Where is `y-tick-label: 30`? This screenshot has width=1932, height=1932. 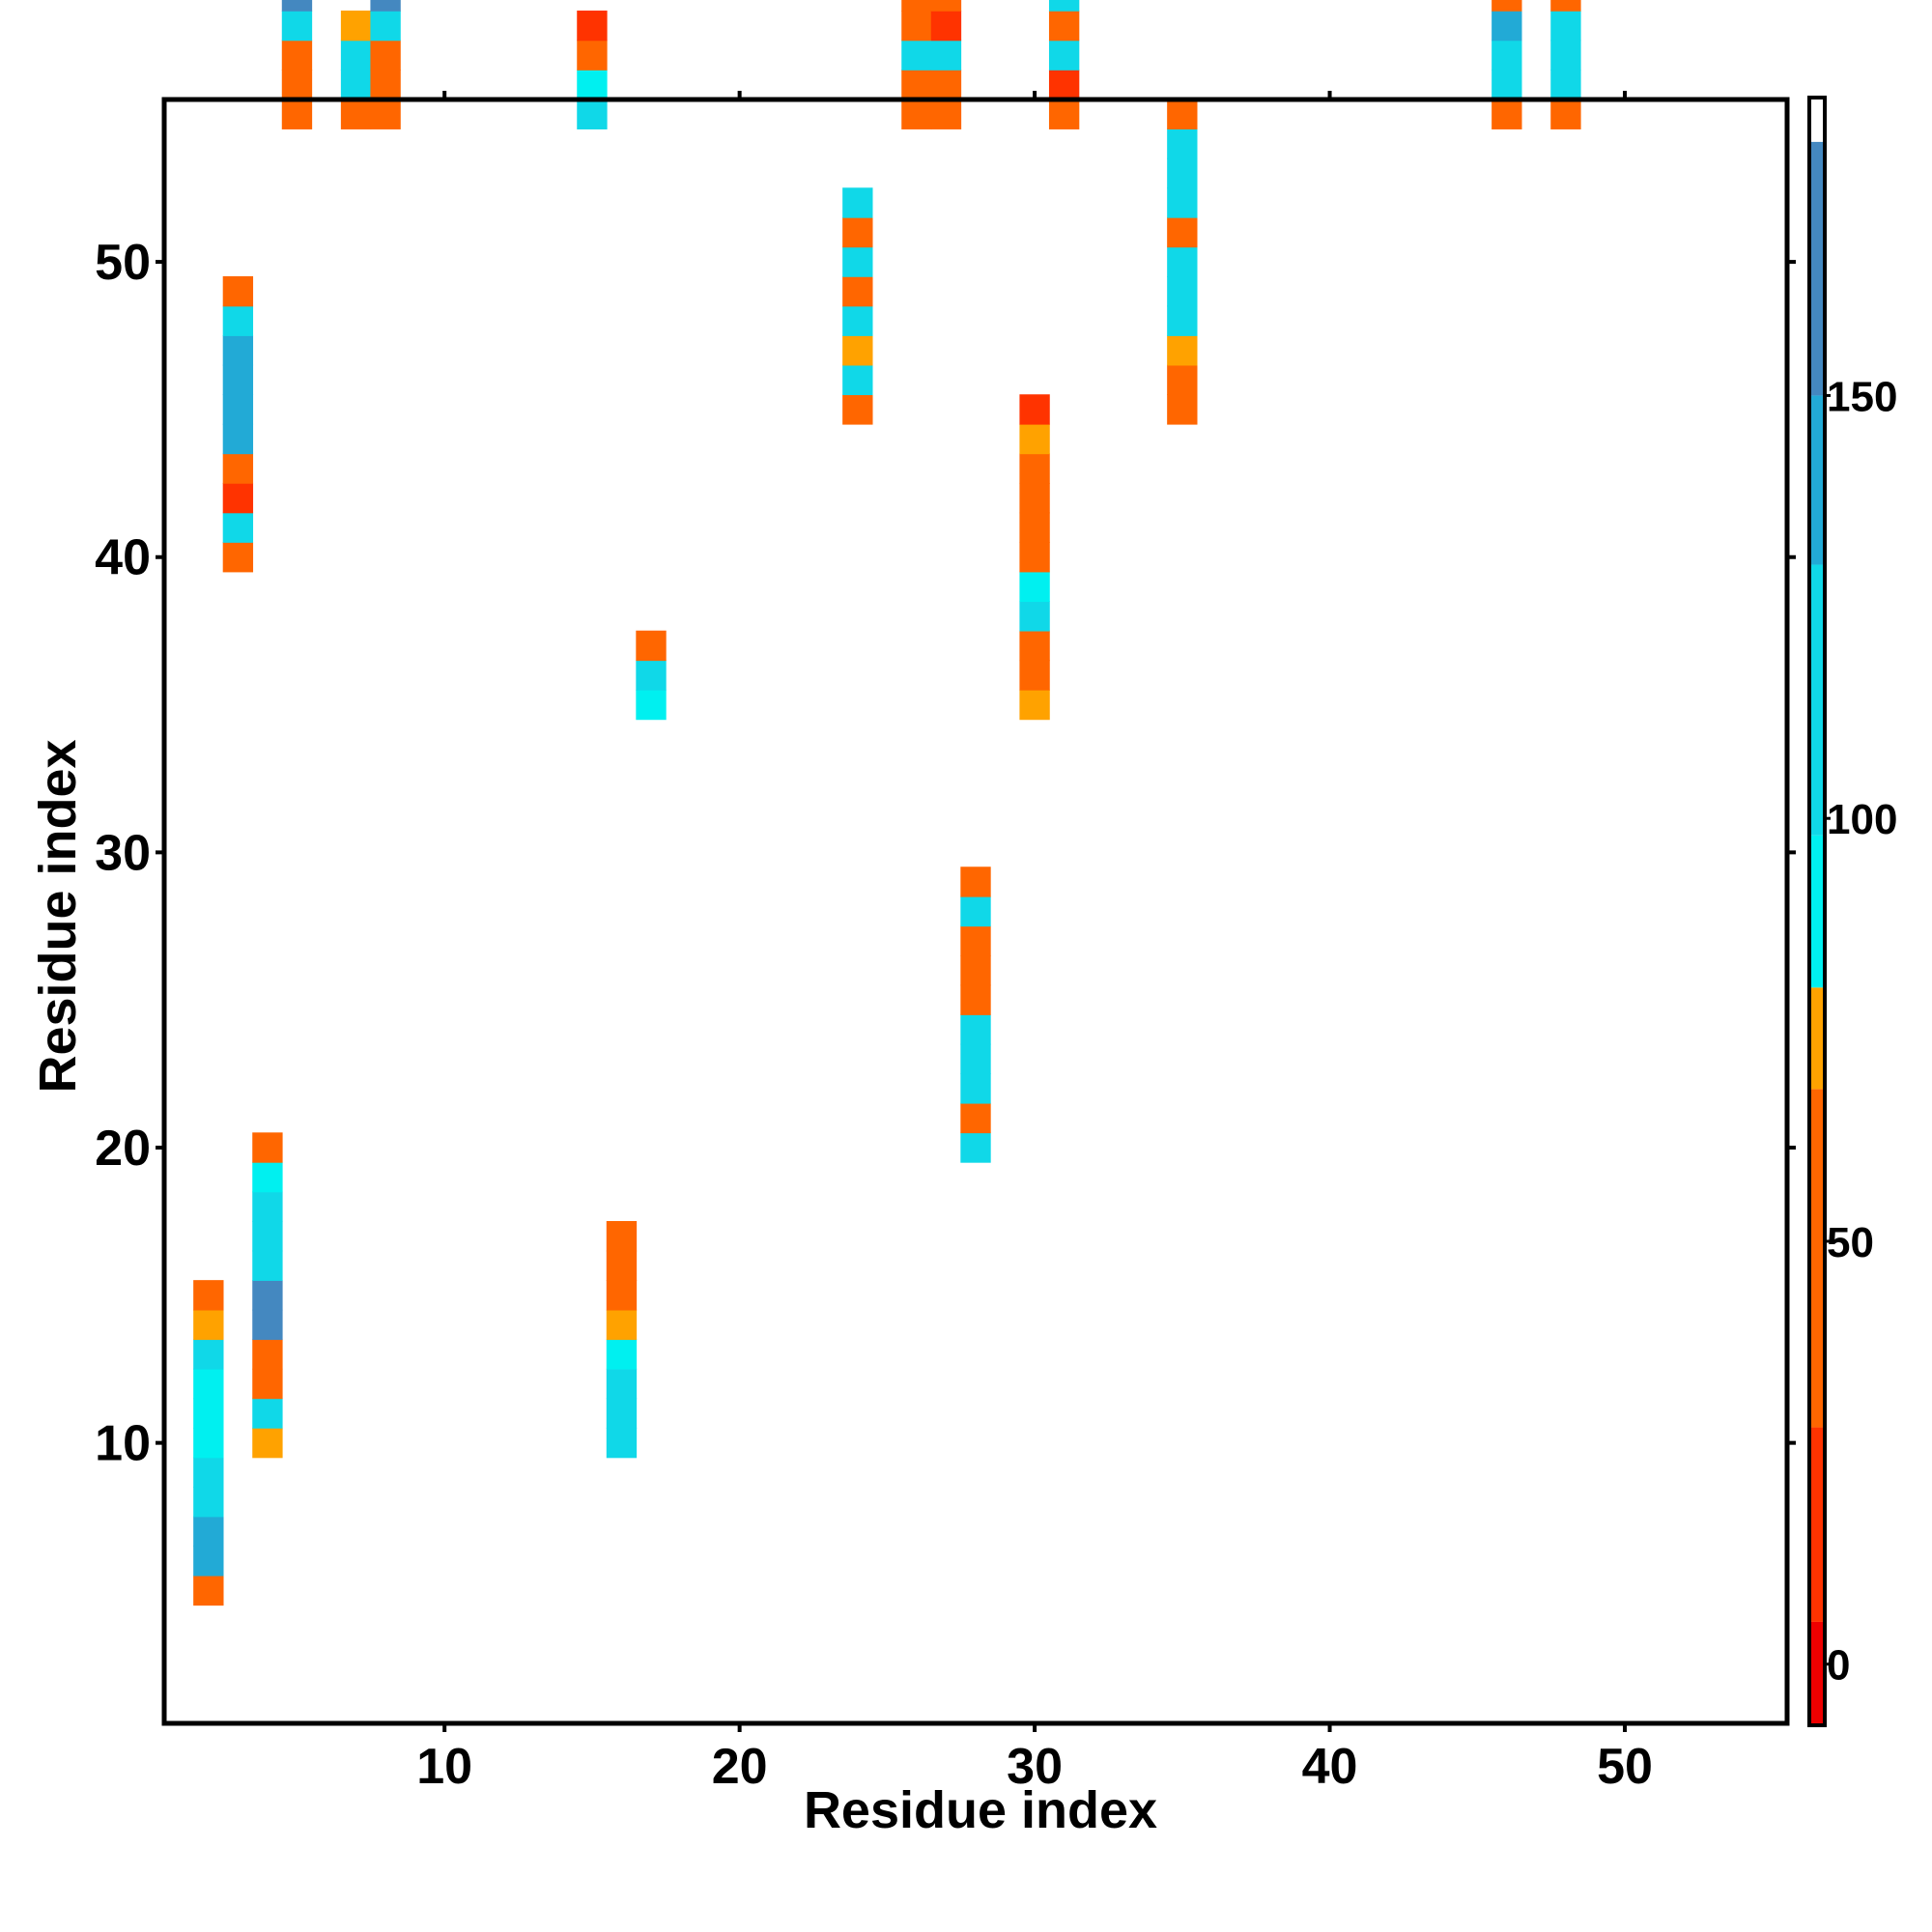 y-tick-label: 30 is located at coordinates (123, 853).